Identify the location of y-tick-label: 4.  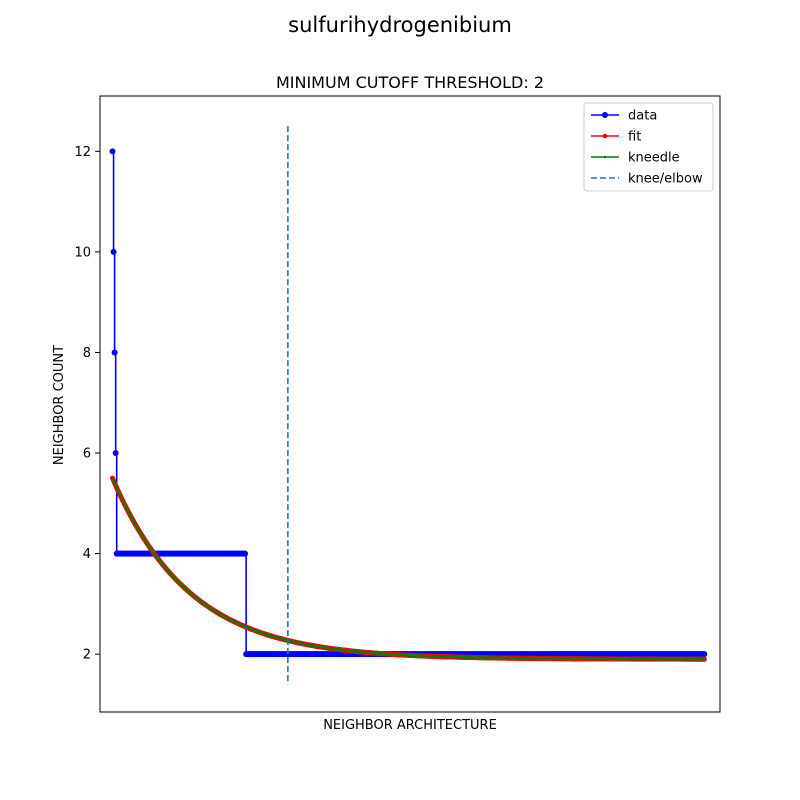
(87, 554).